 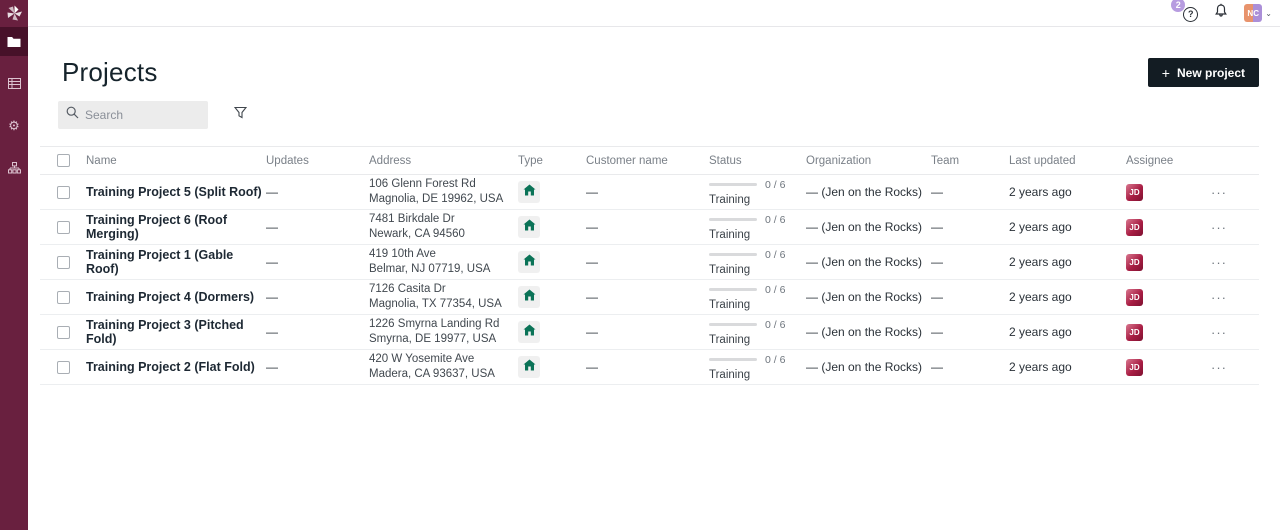 I want to click on col-header-type: Type, so click(x=530, y=160).